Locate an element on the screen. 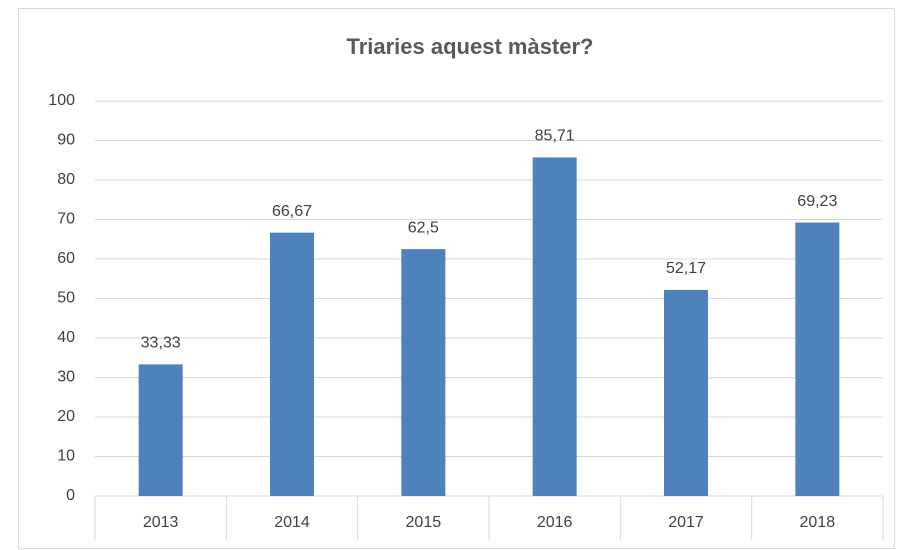 The height and width of the screenshot is (550, 898). x-tick-label: 2014 is located at coordinates (292, 522).